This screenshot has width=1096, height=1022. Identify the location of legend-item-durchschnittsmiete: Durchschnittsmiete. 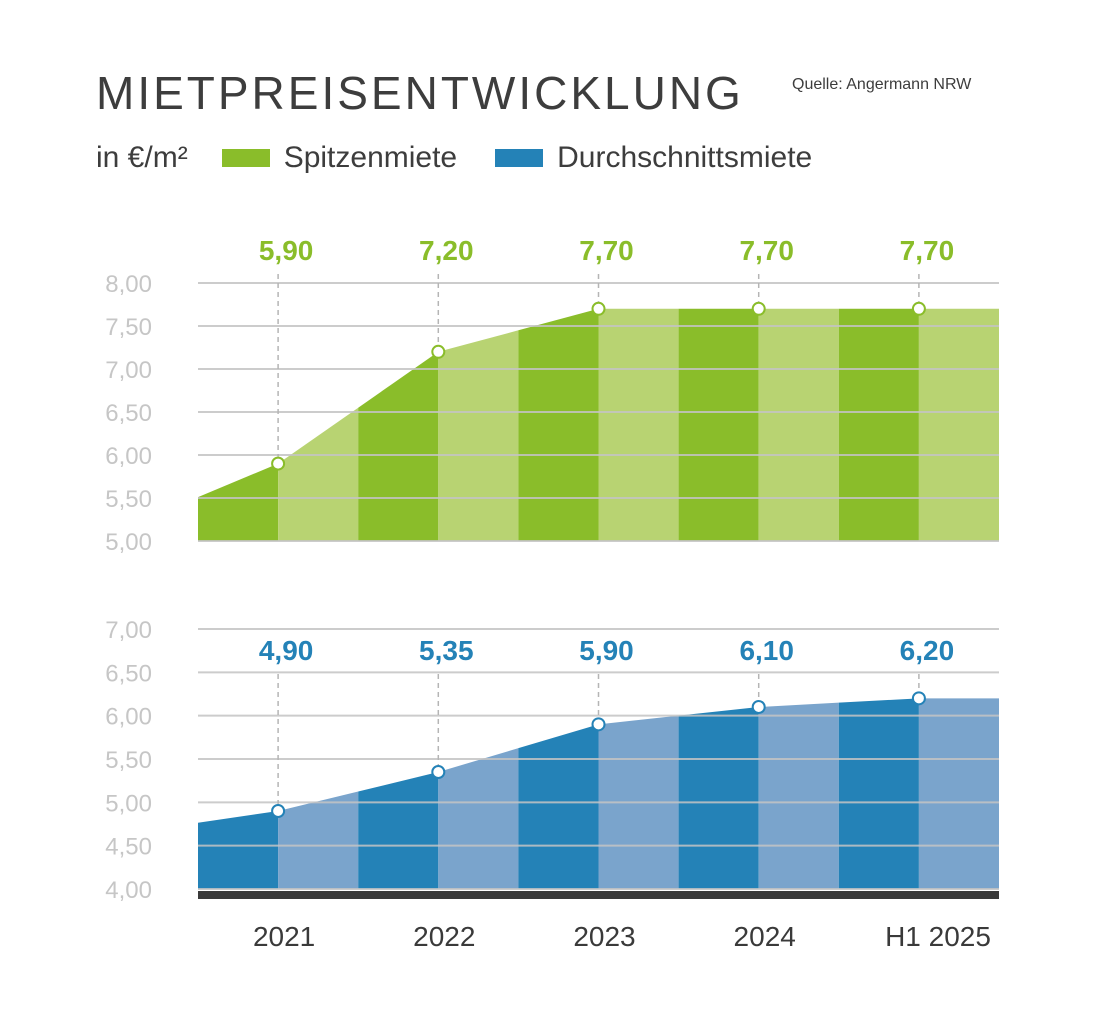
(653, 158).